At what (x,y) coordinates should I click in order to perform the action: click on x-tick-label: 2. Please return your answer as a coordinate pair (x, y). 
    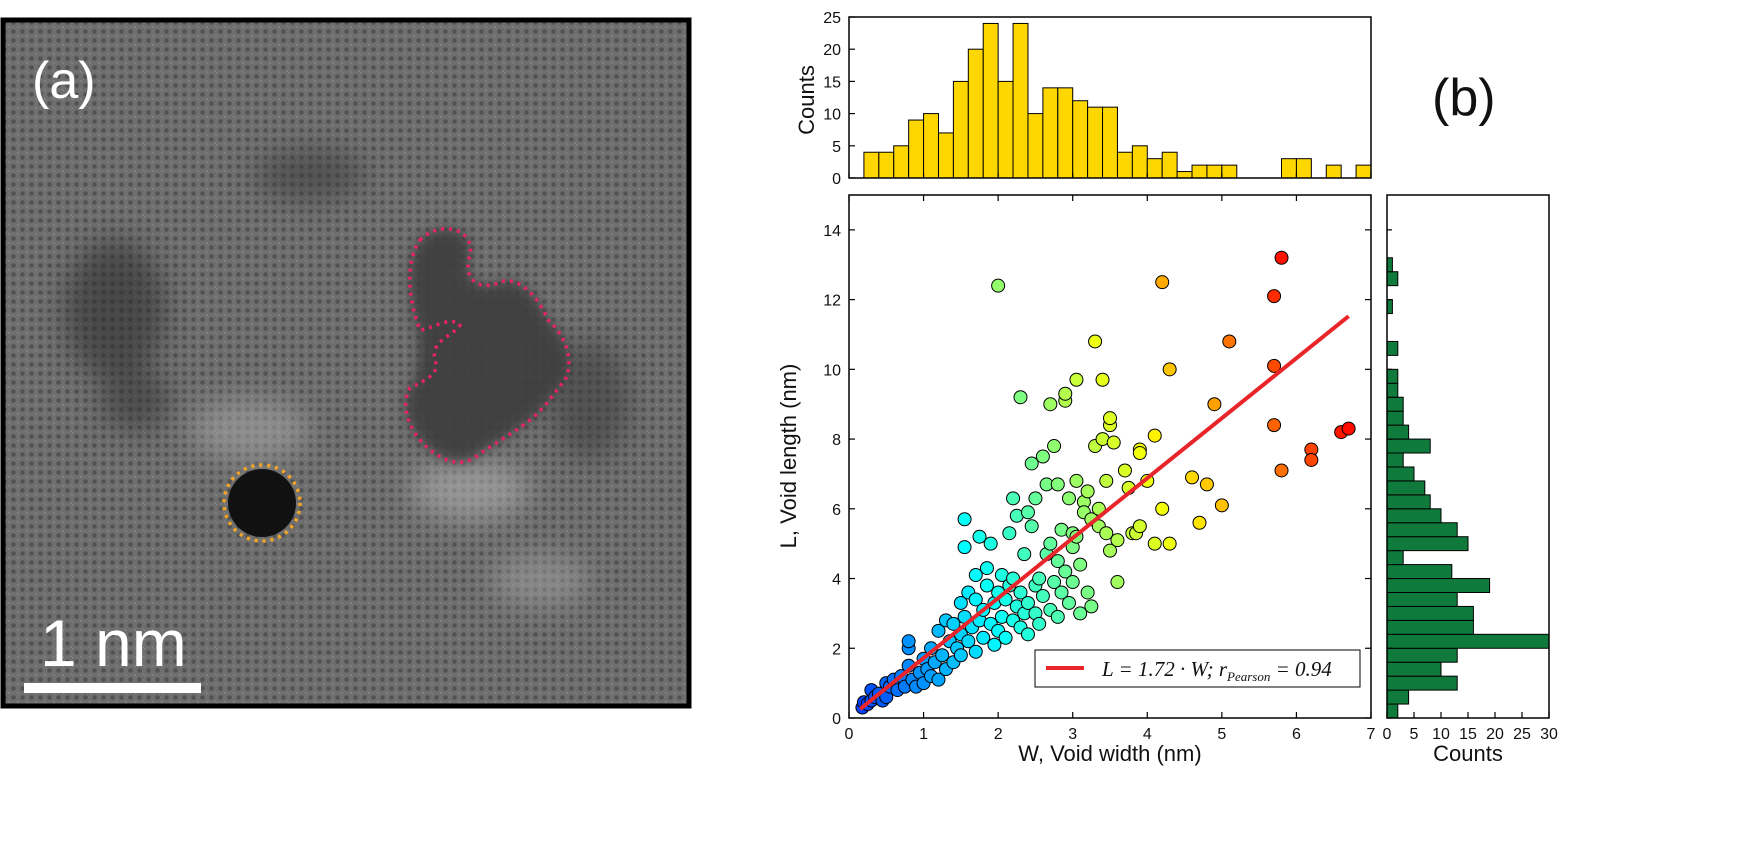
    Looking at the image, I should click on (998, 734).